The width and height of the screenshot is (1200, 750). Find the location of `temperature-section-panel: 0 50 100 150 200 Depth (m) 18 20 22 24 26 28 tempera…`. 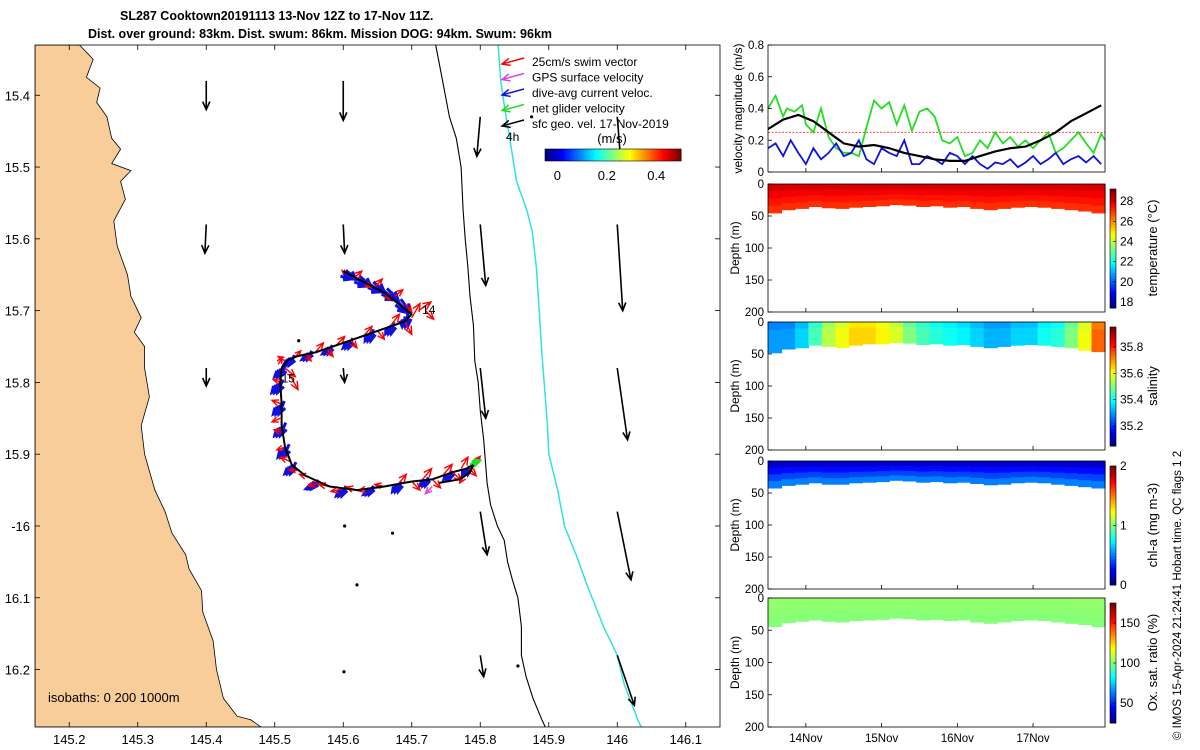

temperature-section-panel: 0 50 100 150 200 Depth (m) 18 20 22 24 26 28 tempera… is located at coordinates (944, 249).